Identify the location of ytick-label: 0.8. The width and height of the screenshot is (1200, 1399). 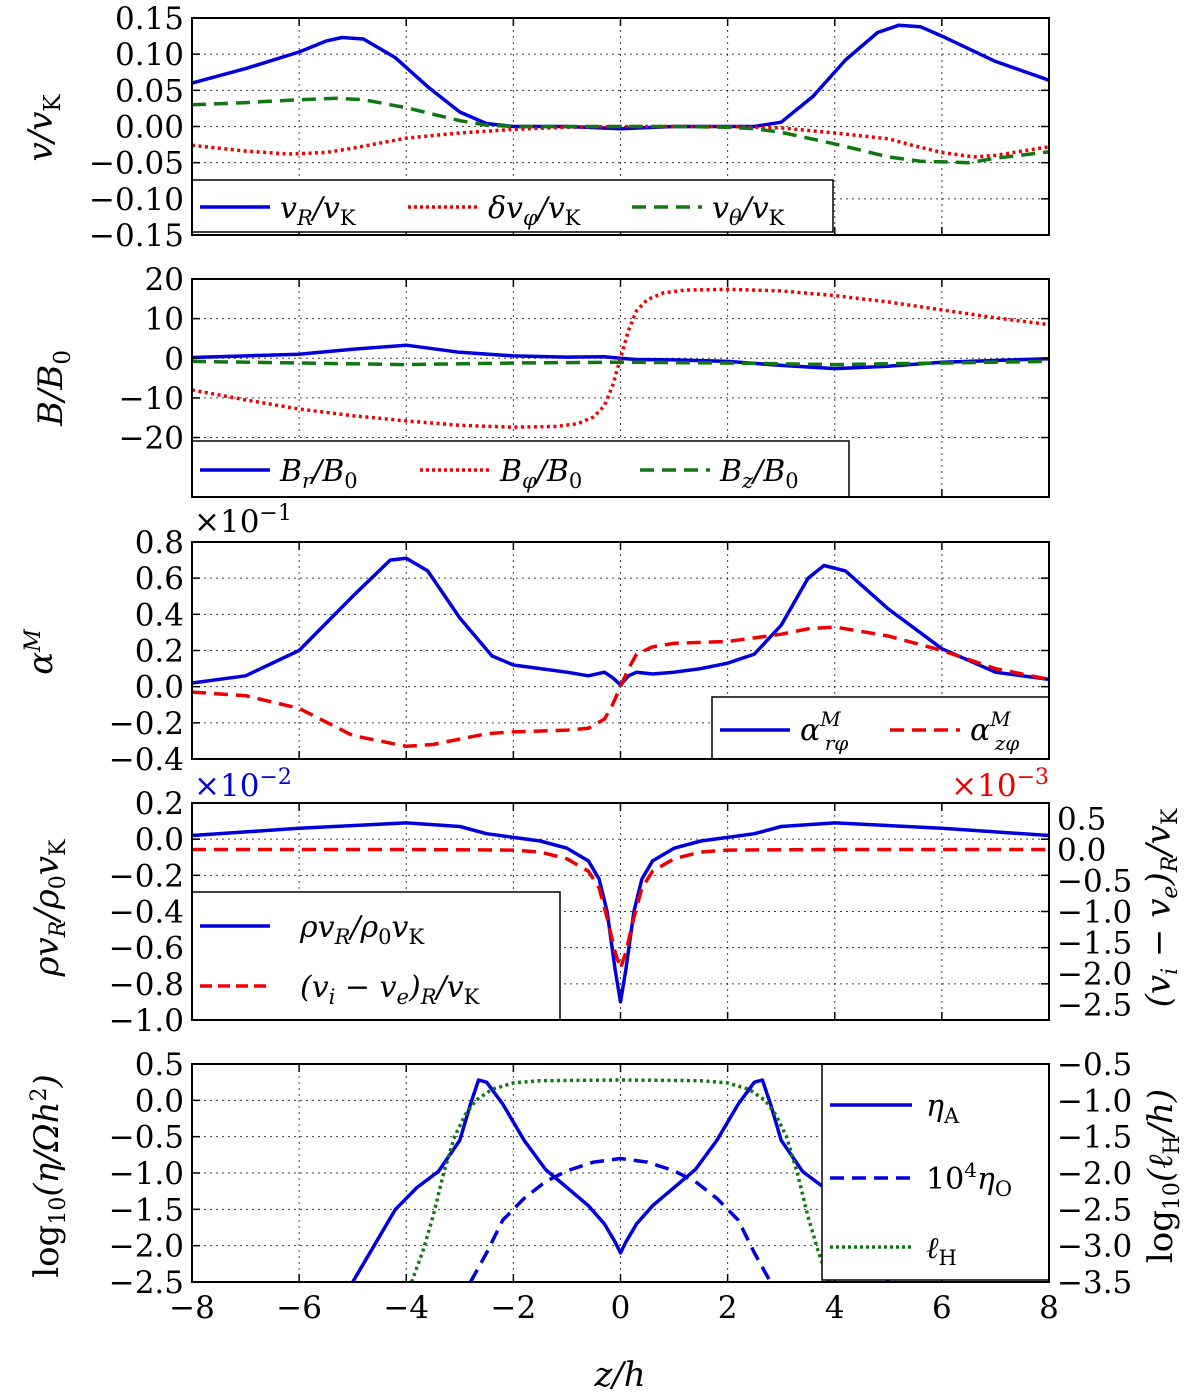
(159, 543).